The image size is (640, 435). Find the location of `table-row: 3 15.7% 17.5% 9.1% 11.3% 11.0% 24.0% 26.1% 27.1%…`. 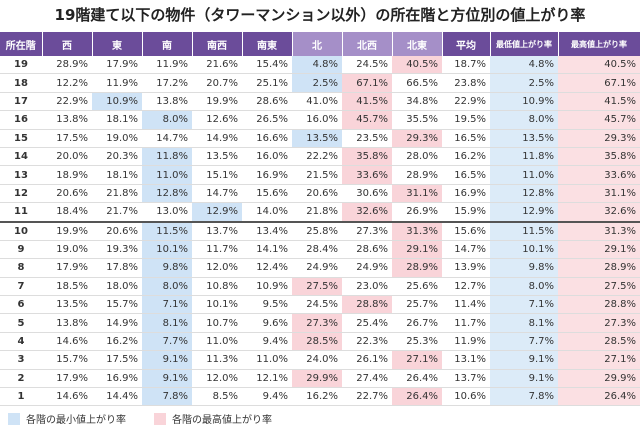

table-row: 3 15.7% 17.5% 9.1% 11.3% 11.0% 24.0% 26.1% 27.1%… is located at coordinates (320, 360).